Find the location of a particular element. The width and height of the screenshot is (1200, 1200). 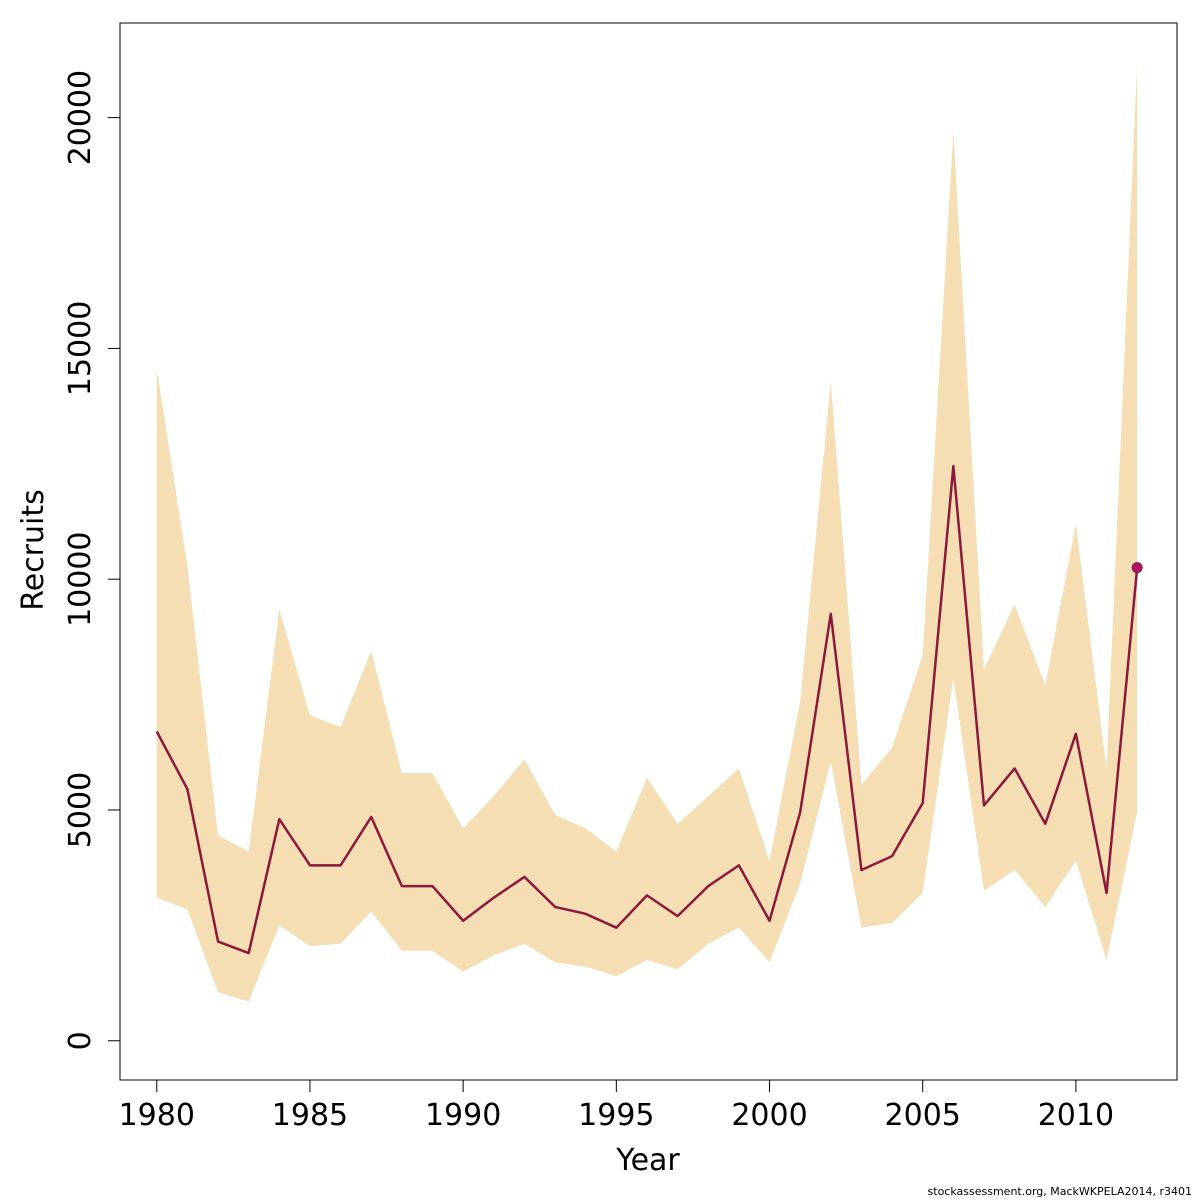

y-axis-title: Recruits is located at coordinates (33, 550).